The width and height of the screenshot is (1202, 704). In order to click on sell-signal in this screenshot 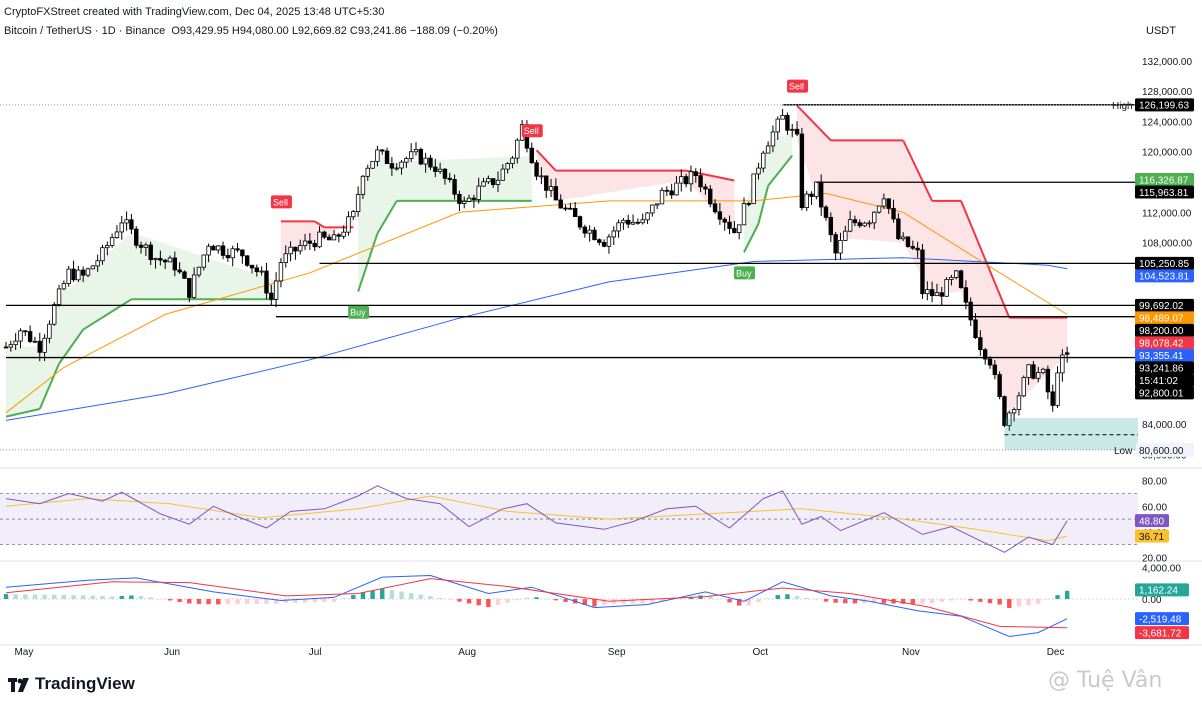, I will do `click(532, 131)`.